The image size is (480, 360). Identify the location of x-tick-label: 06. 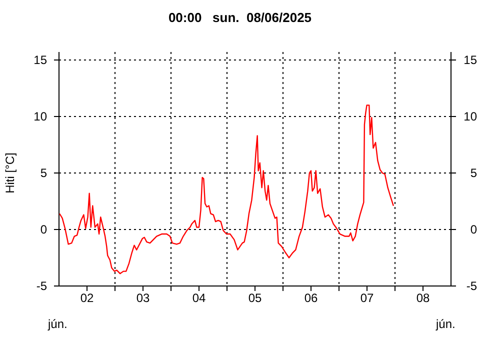
(311, 298).